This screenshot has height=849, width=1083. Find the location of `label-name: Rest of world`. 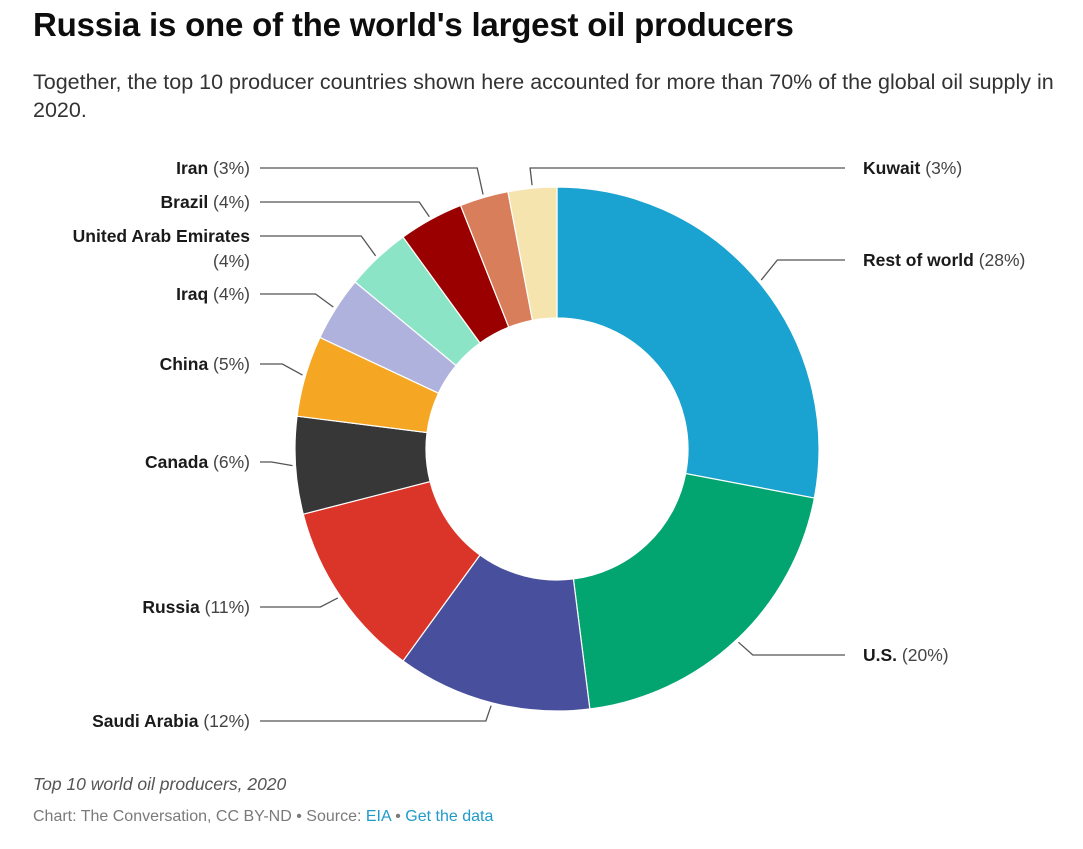

label-name: Rest of world is located at coordinates (918, 260).